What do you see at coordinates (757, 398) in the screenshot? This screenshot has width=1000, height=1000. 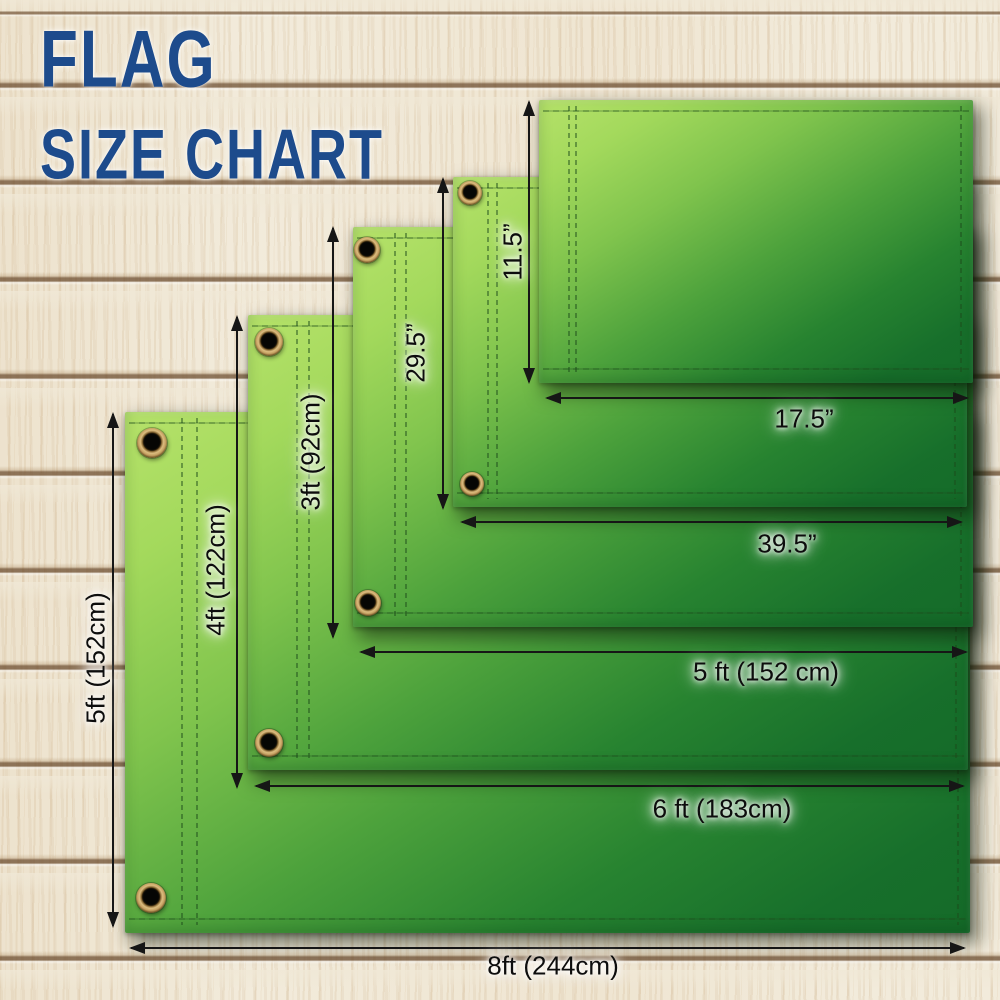 I see `flag-11in-17in-width-arrow` at bounding box center [757, 398].